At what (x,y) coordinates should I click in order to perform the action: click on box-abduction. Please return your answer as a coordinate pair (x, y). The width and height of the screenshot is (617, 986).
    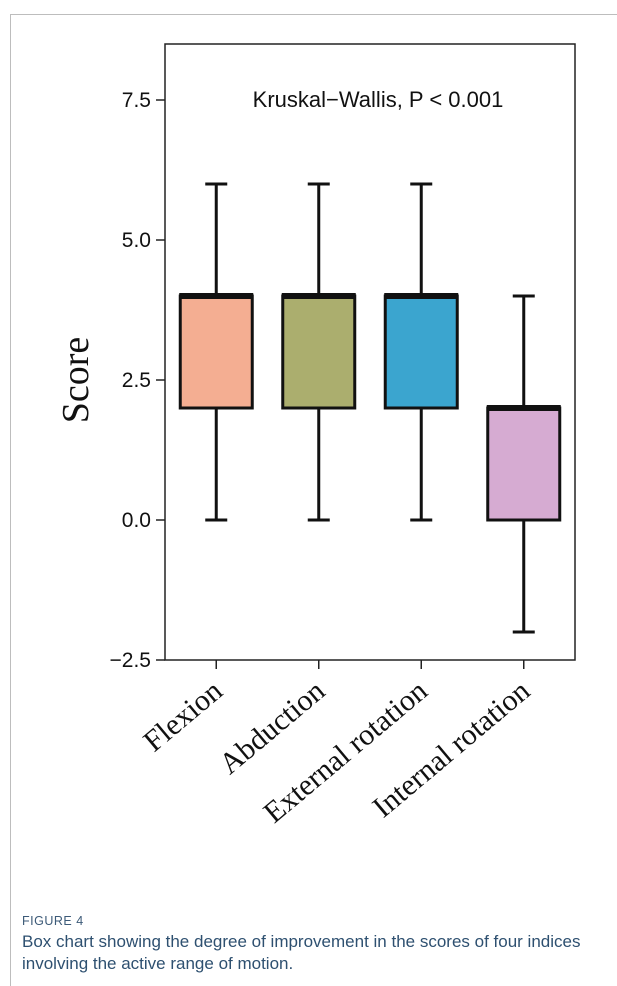
    Looking at the image, I should click on (319, 352).